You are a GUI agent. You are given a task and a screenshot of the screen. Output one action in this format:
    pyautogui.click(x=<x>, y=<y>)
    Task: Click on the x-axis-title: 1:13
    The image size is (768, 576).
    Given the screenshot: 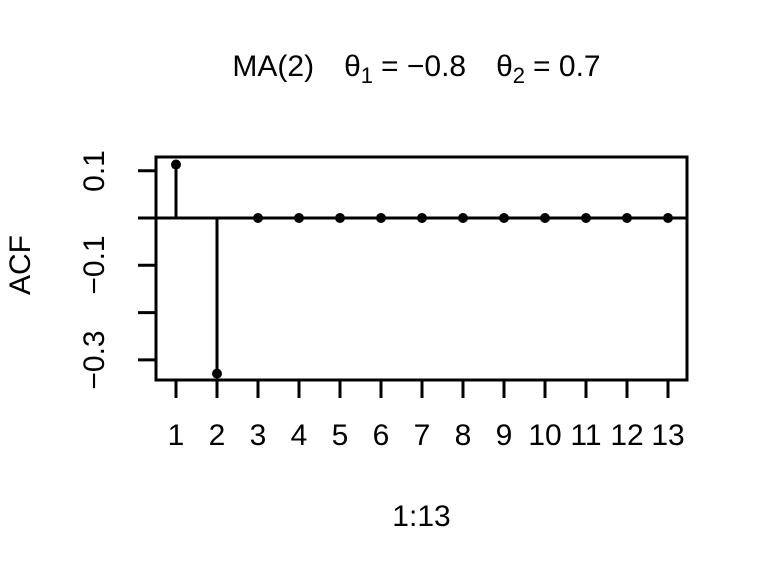 What is the action you would take?
    pyautogui.click(x=421, y=516)
    